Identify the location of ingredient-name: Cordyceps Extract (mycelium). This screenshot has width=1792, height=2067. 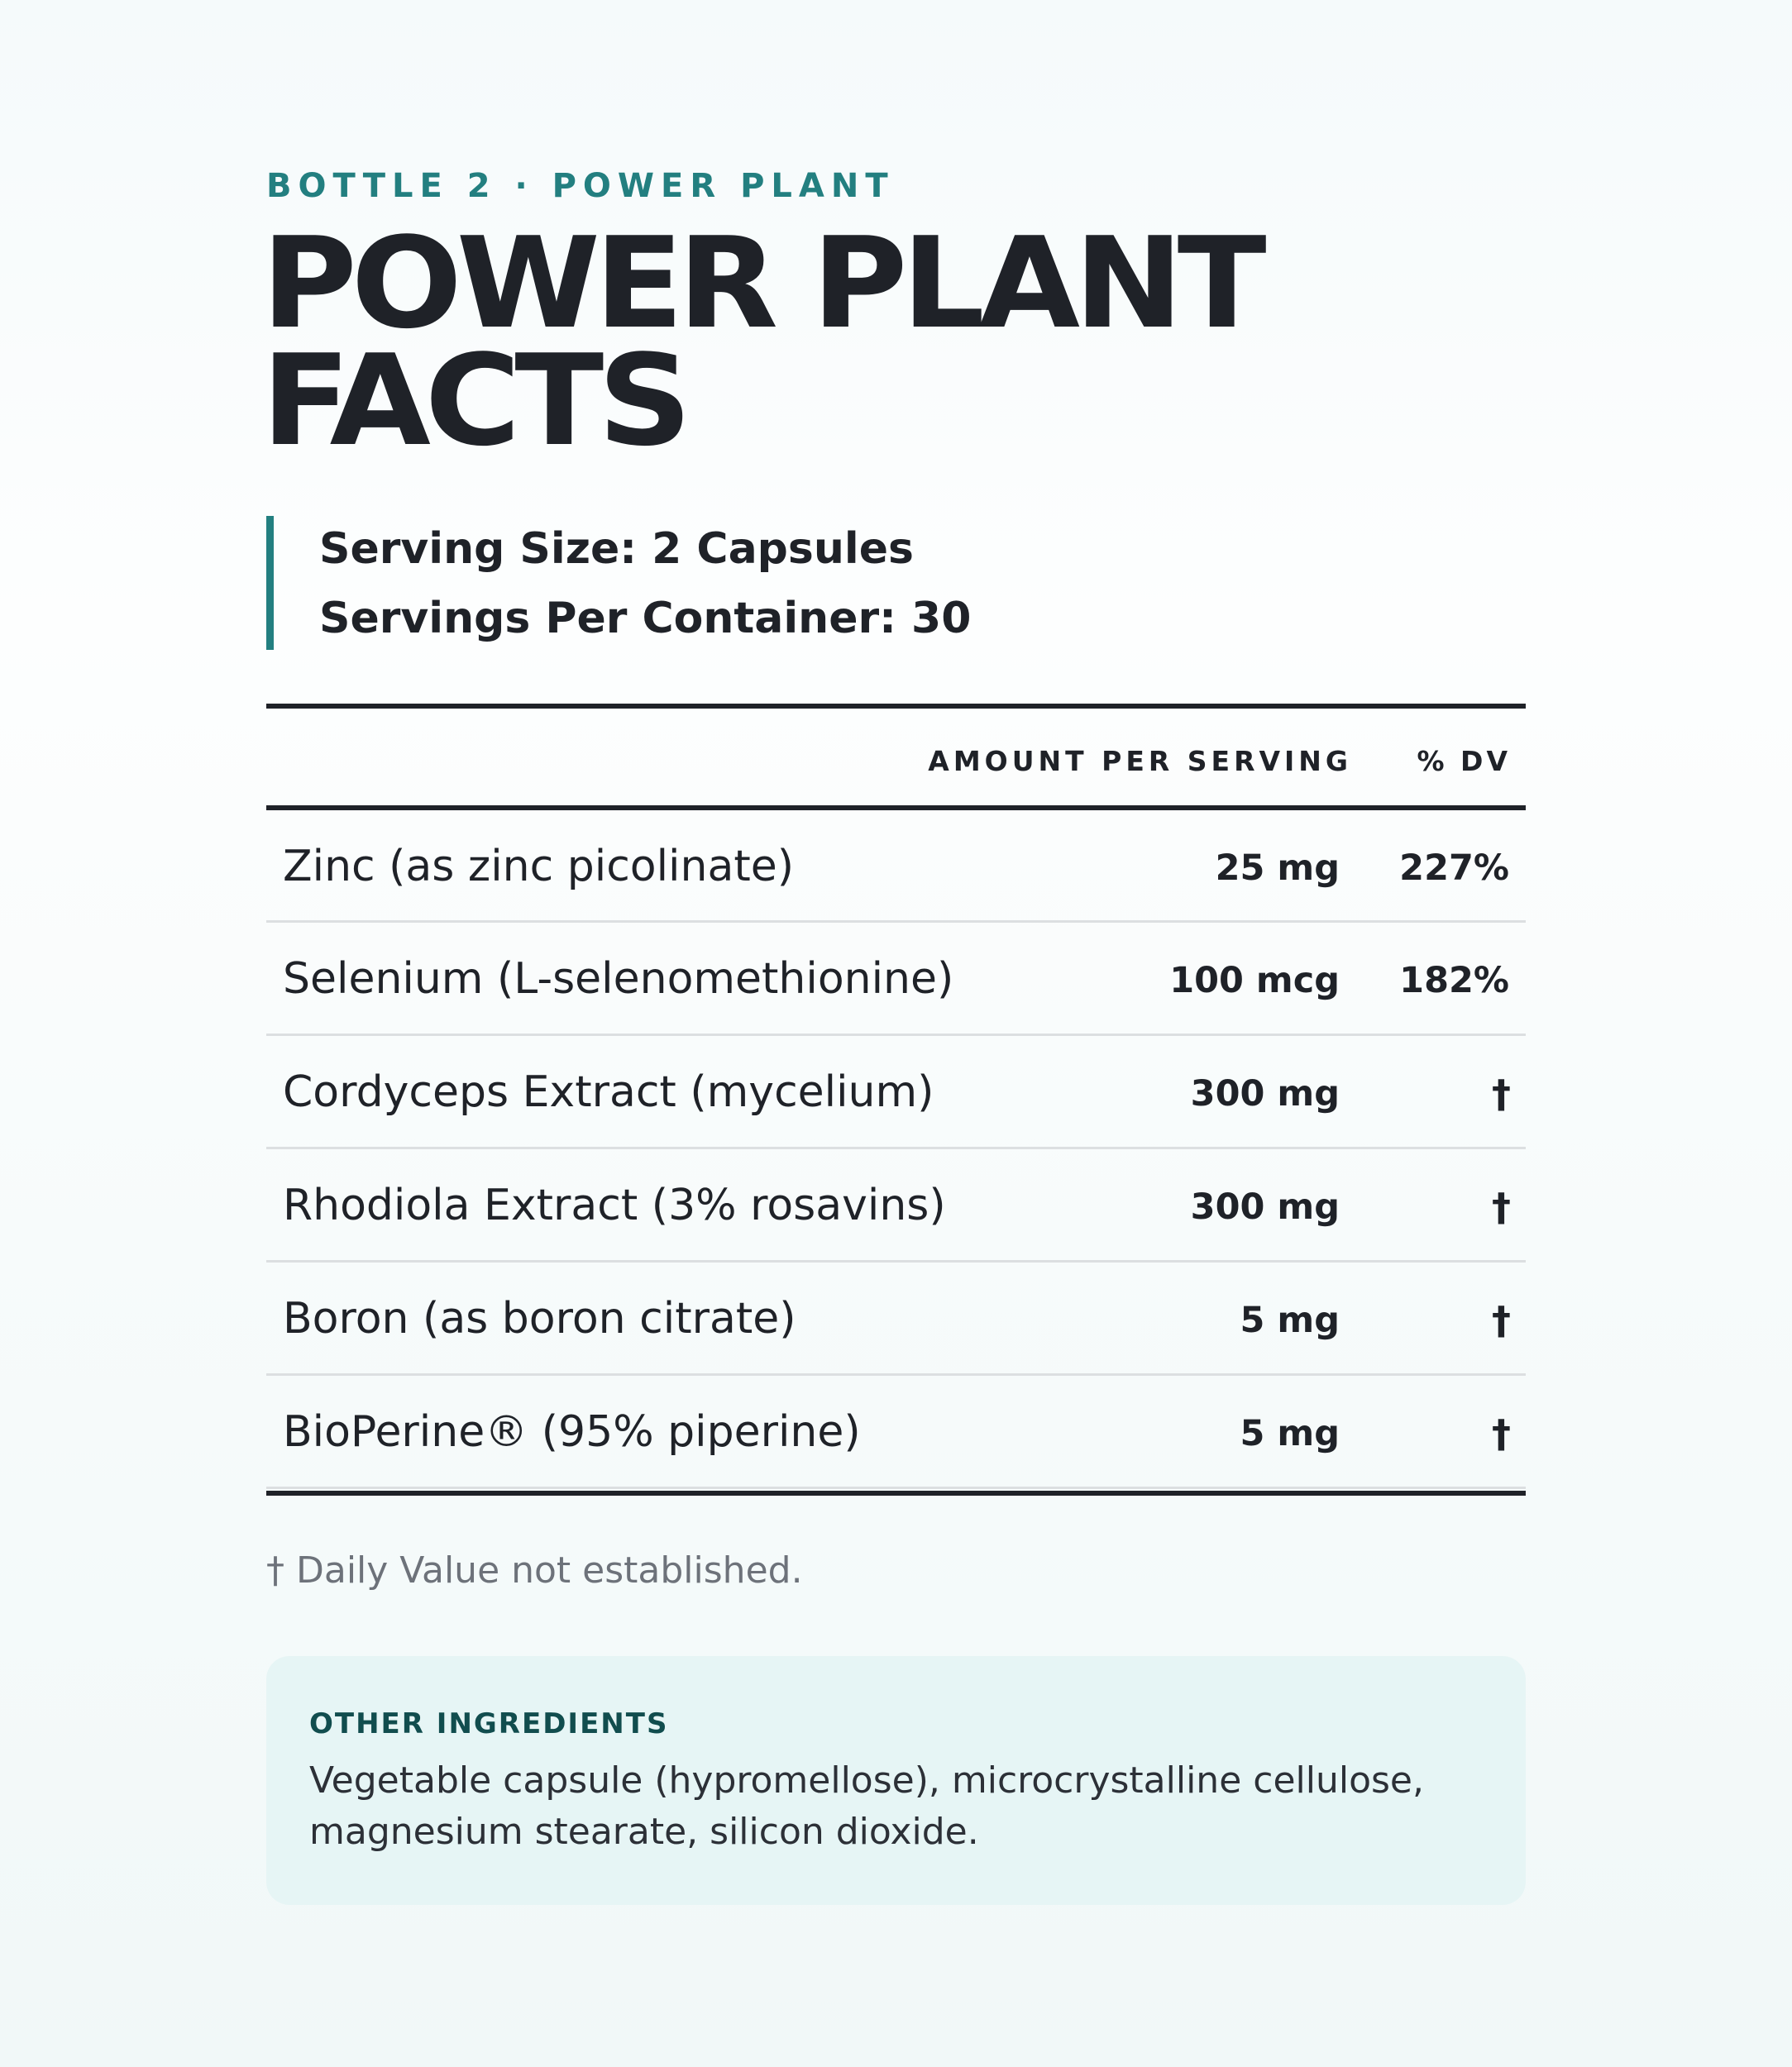
(608, 1092).